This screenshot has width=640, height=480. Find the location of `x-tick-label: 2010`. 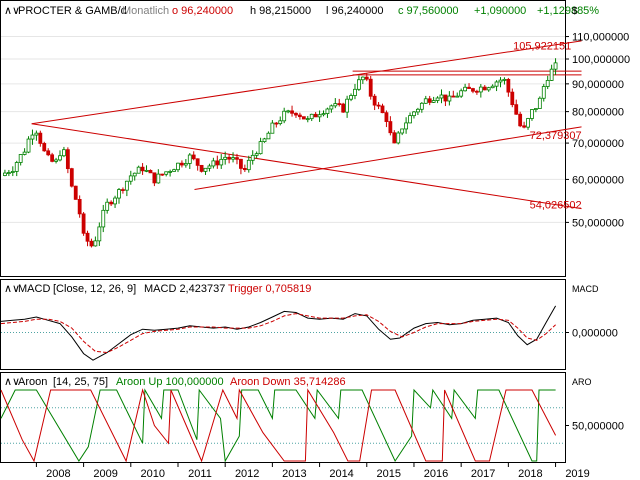

x-tick-label: 2010 is located at coordinates (153, 474).